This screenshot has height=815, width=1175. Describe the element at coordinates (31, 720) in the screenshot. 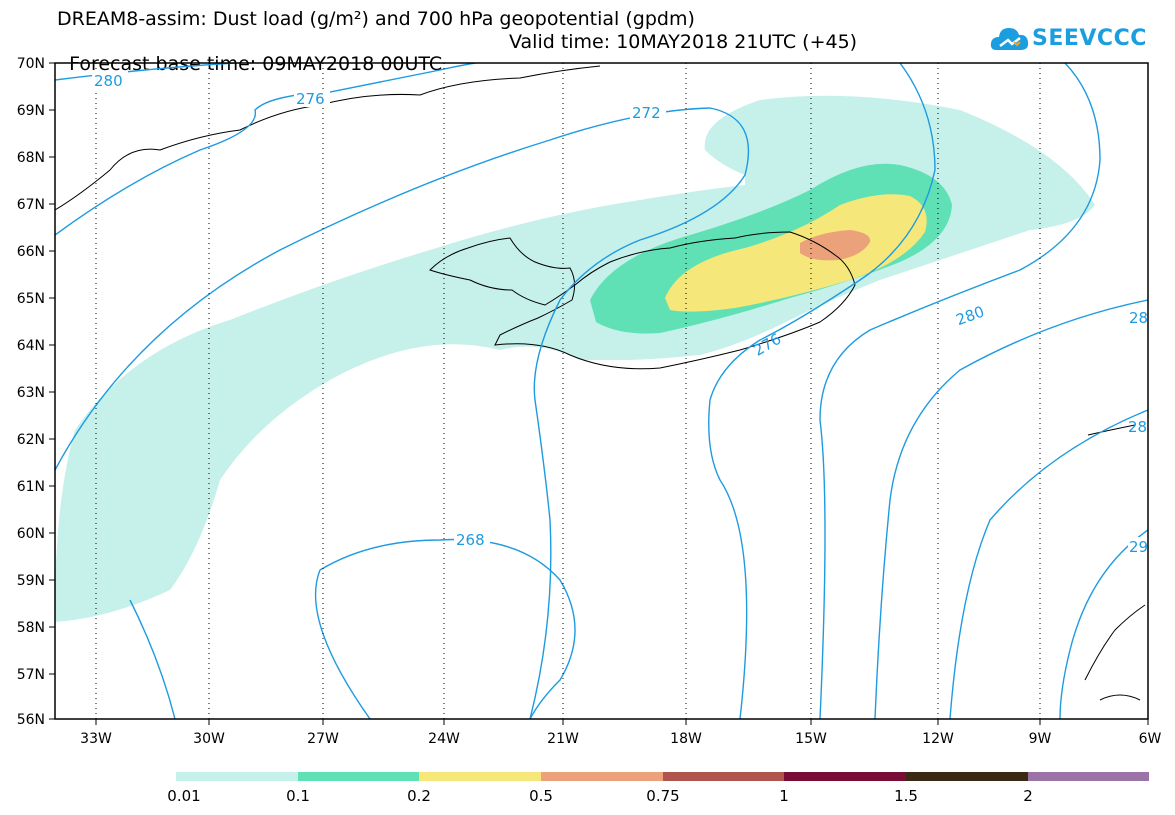

I see `lat-label: 56N` at that location.